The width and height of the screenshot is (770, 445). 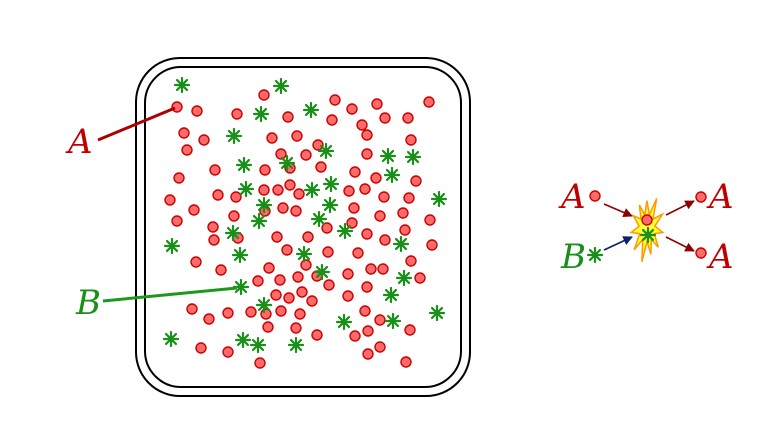 I want to click on reactant-a-icon, so click(x=595, y=196).